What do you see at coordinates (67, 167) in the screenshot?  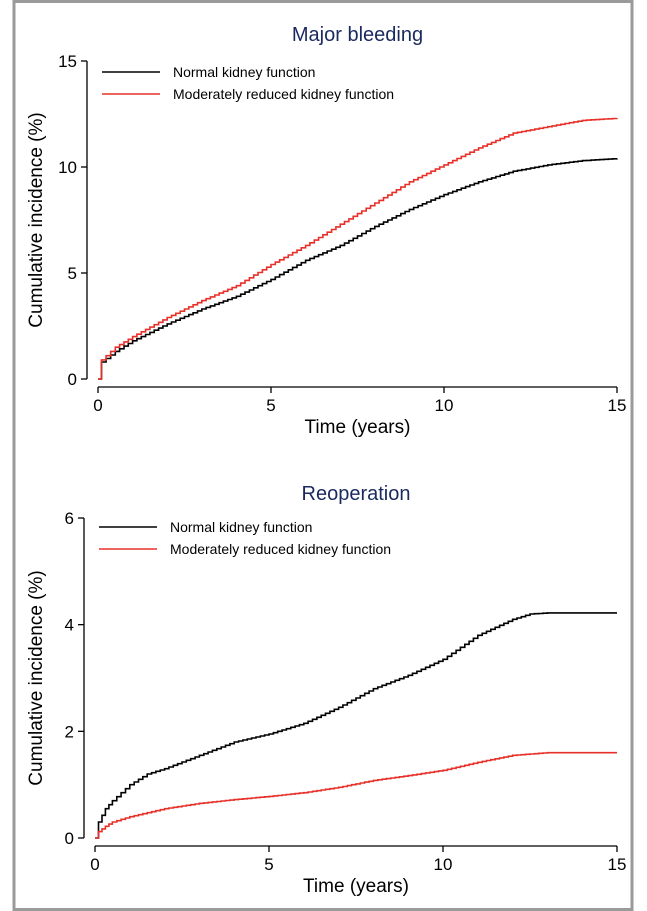 I see `y-tick-label: 10` at bounding box center [67, 167].